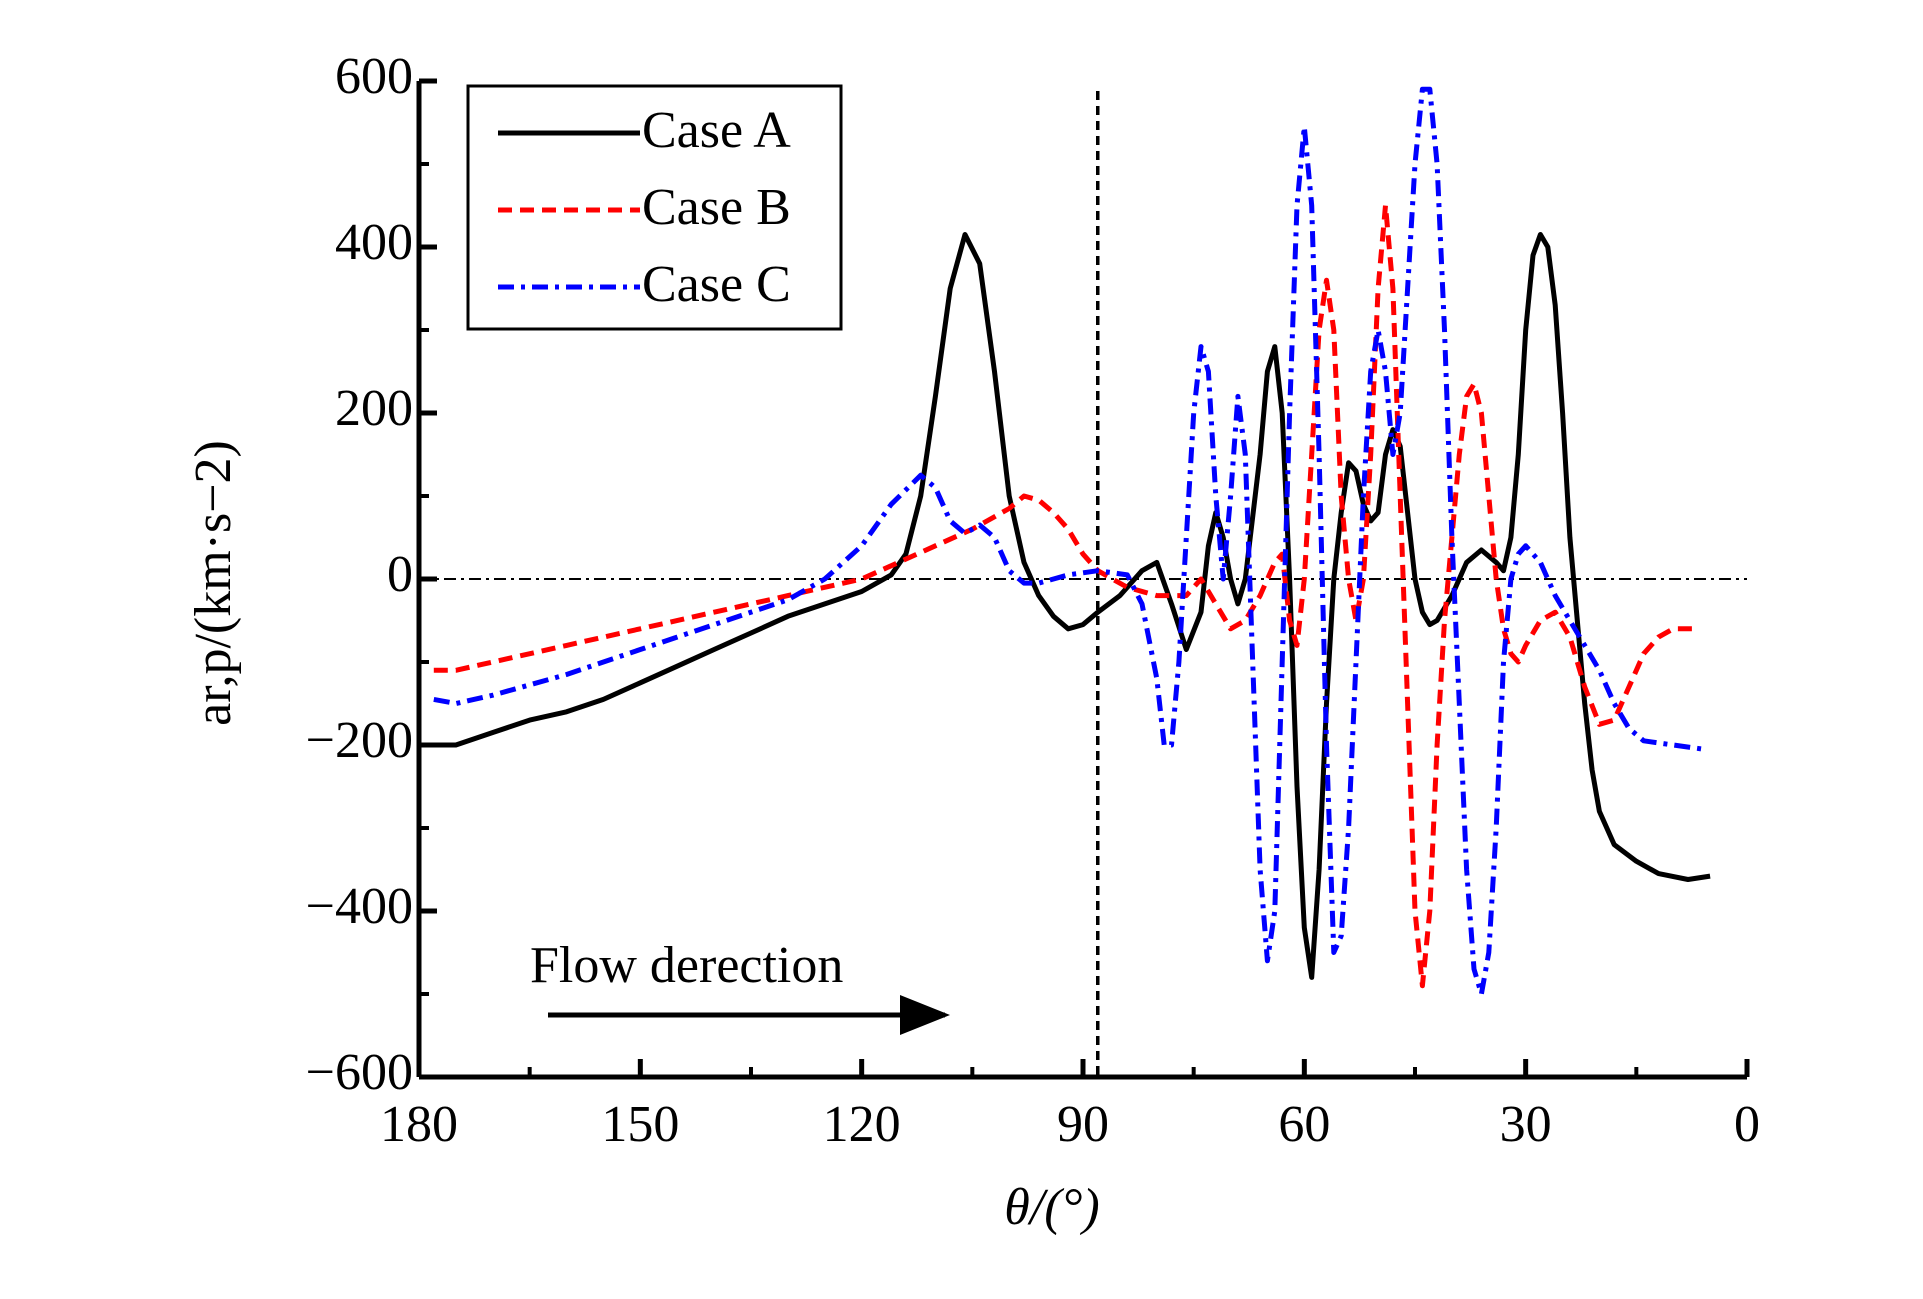 Image resolution: width=1923 pixels, height=1299 pixels. What do you see at coordinates (1051, 1207) in the screenshot?
I see `x-axis-label: θ/(°)` at bounding box center [1051, 1207].